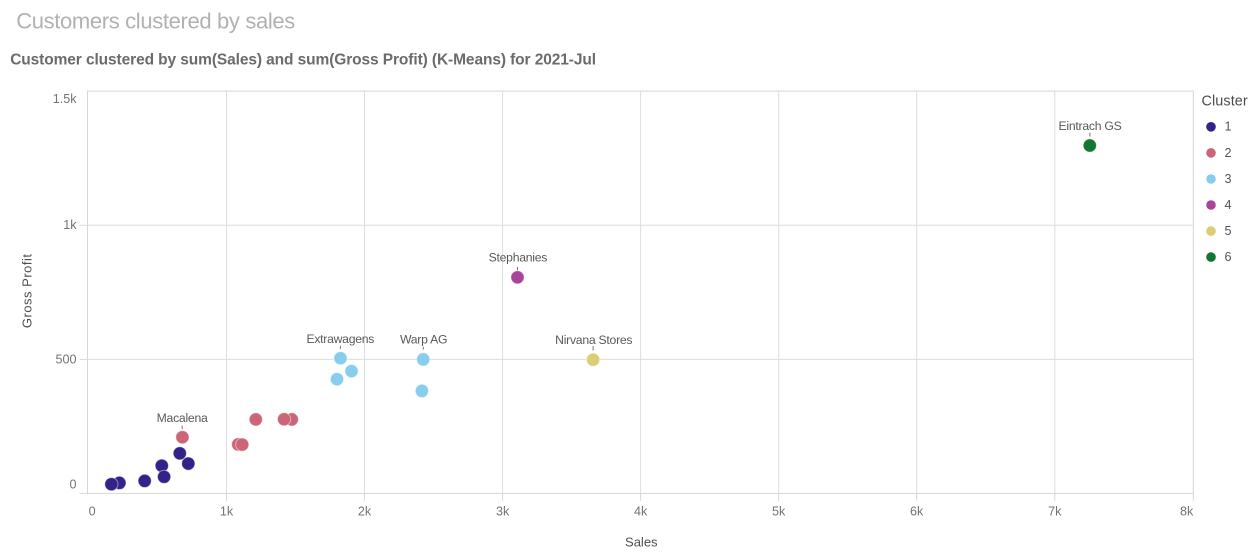 This screenshot has height=557, width=1254. I want to click on svg-text: Extrawagens, so click(340, 339).